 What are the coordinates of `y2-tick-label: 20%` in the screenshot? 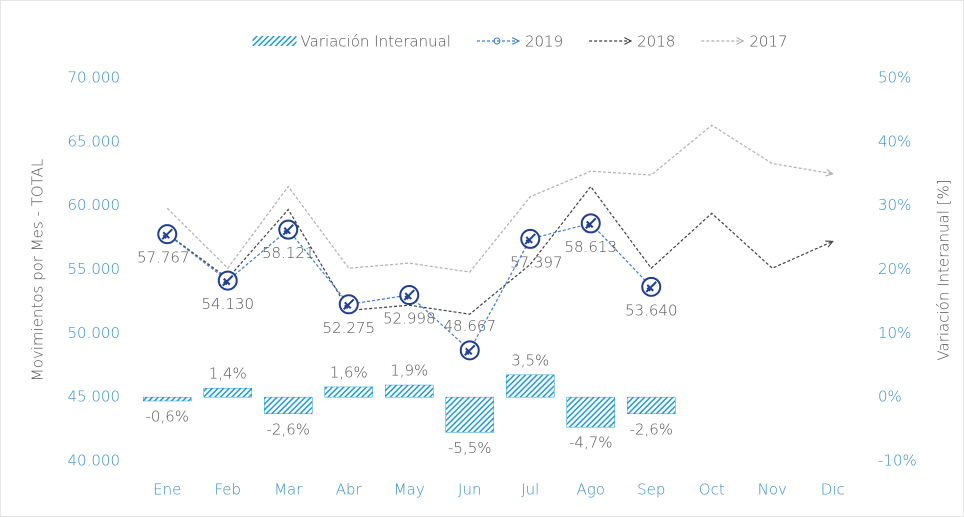 It's located at (894, 269).